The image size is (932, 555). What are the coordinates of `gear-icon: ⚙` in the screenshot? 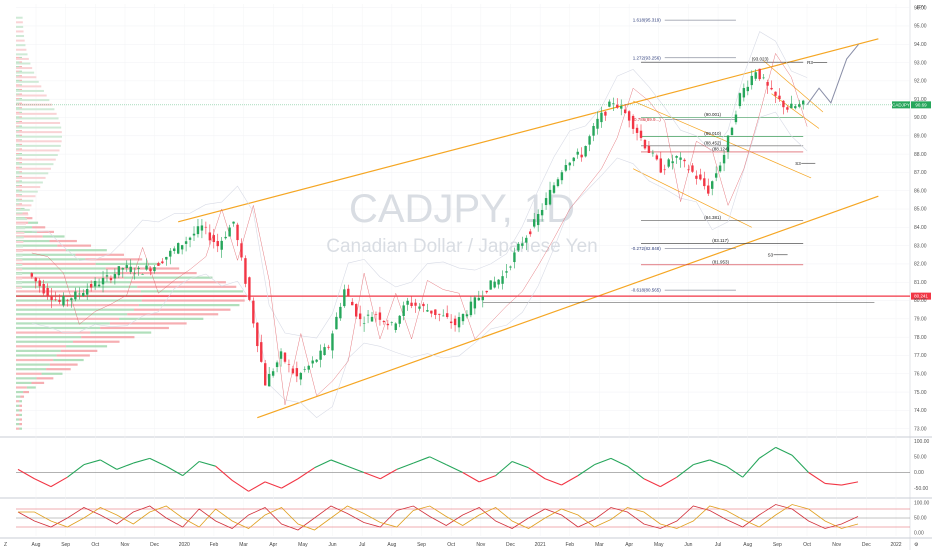 It's located at (916, 545).